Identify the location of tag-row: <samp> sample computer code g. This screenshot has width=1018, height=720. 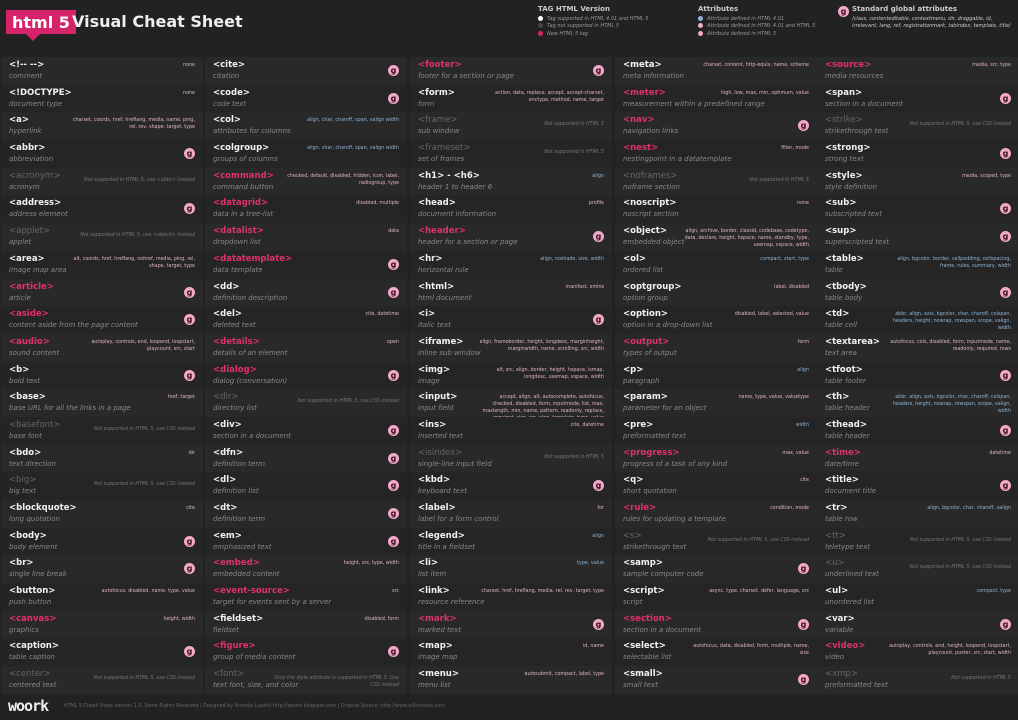
(716, 569).